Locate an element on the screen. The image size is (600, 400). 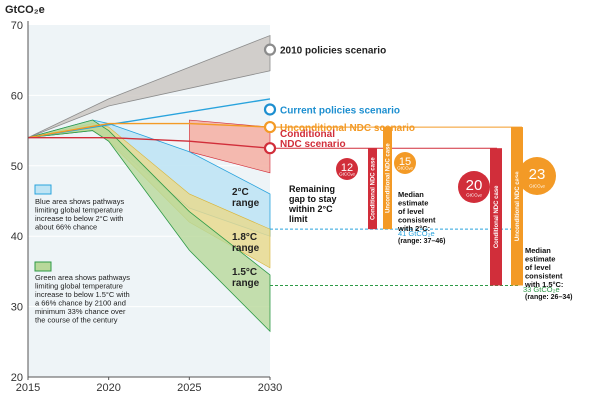
gap-value: 23 is located at coordinates (537, 174).